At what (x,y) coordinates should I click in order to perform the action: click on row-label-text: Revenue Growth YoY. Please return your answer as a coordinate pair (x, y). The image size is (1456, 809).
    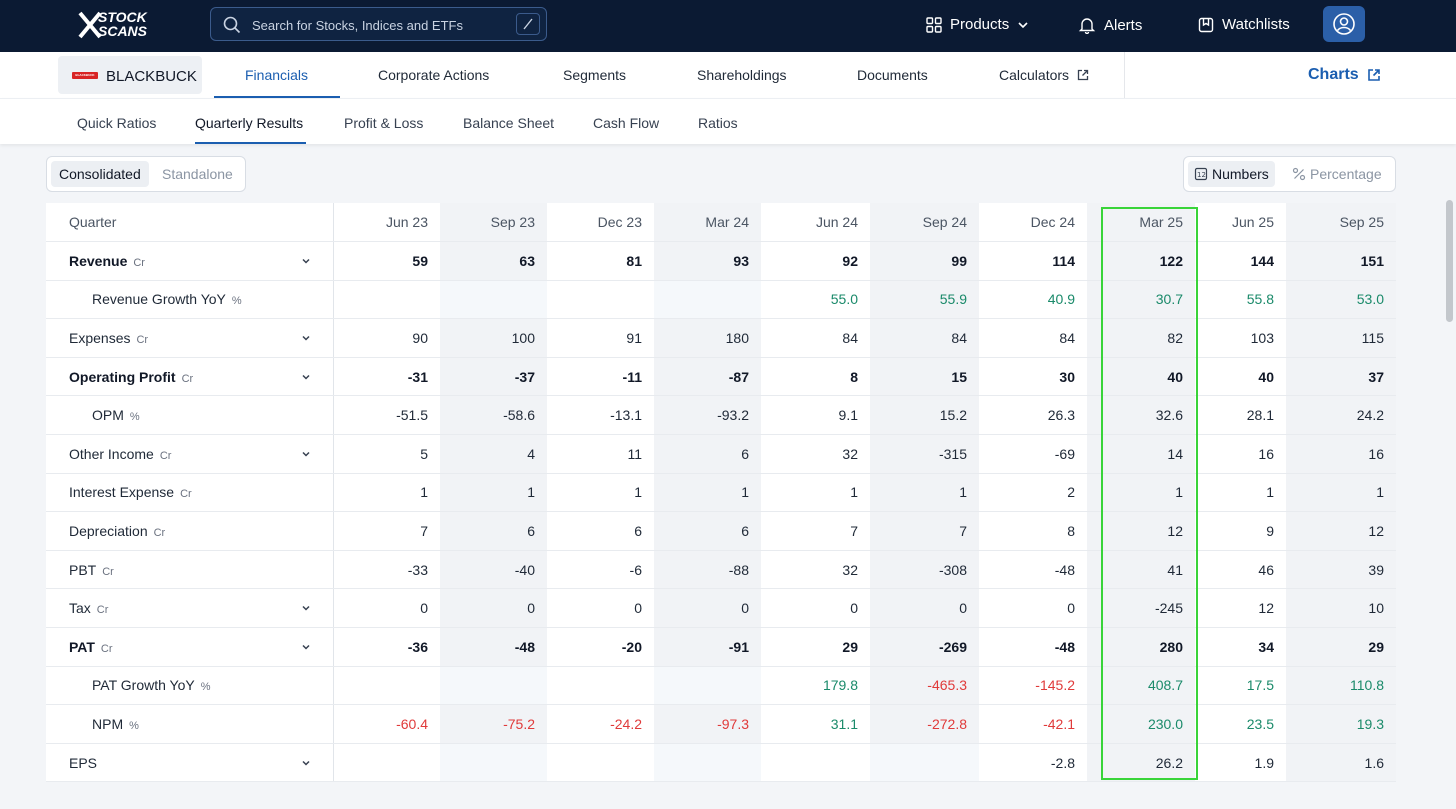
    Looking at the image, I should click on (159, 299).